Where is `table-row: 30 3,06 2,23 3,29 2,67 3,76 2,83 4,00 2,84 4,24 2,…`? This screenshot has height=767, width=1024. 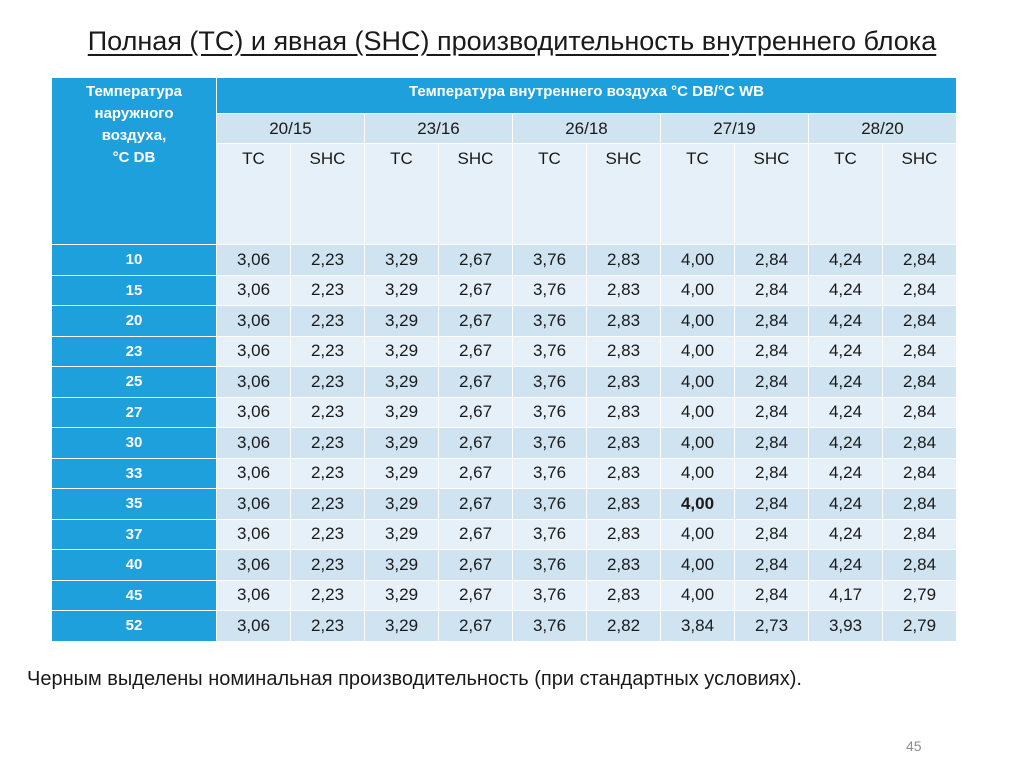 table-row: 30 3,06 2,23 3,29 2,67 3,76 2,83 4,00 2,84 4,24 2,… is located at coordinates (504, 443).